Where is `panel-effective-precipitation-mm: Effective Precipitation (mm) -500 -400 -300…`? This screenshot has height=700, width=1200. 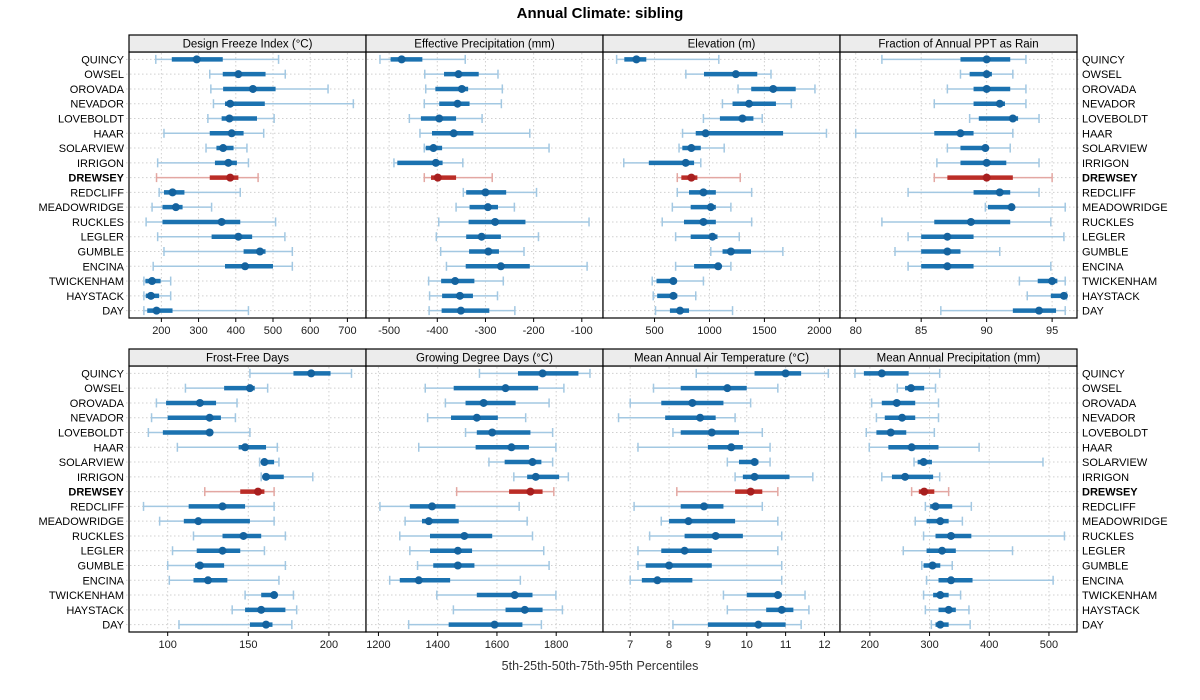
panel-effective-precipitation-mm: Effective Precipitation (mm) -500 -400 -300… is located at coordinates (484, 185).